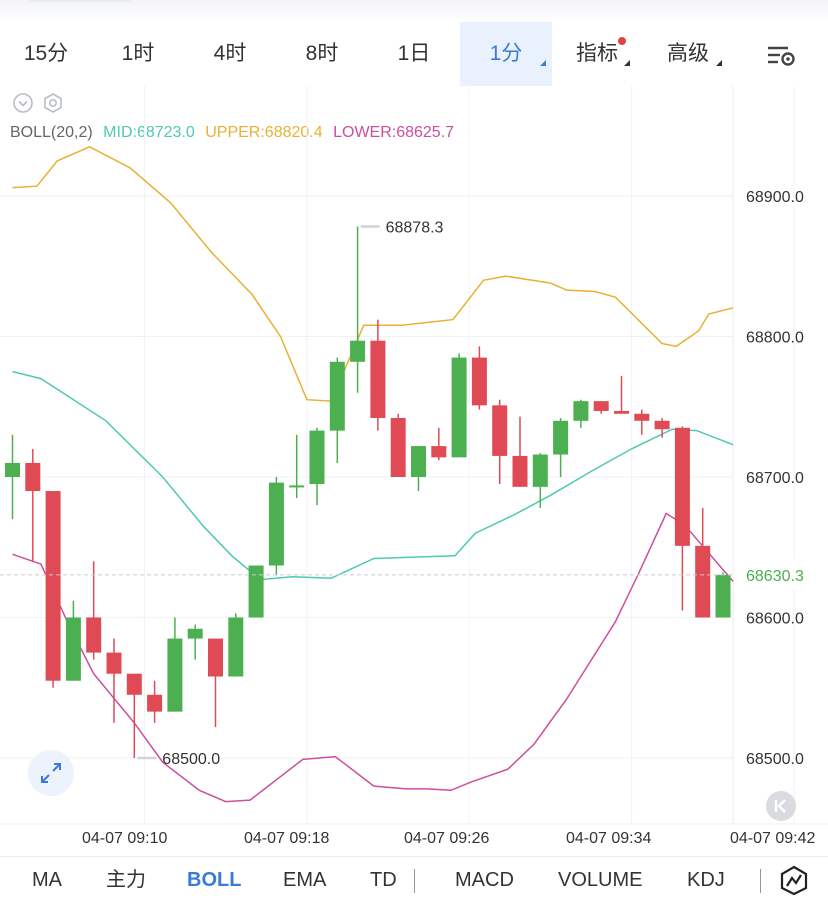 The height and width of the screenshot is (905, 828). What do you see at coordinates (53, 103) in the screenshot?
I see `hexagon-gear-icon` at bounding box center [53, 103].